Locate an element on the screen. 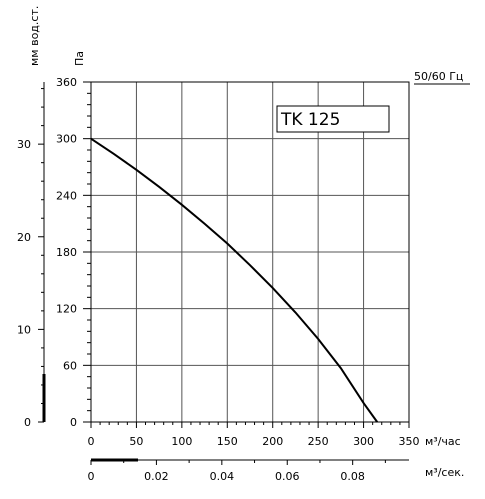  model-box: TK 125 is located at coordinates (333, 119).